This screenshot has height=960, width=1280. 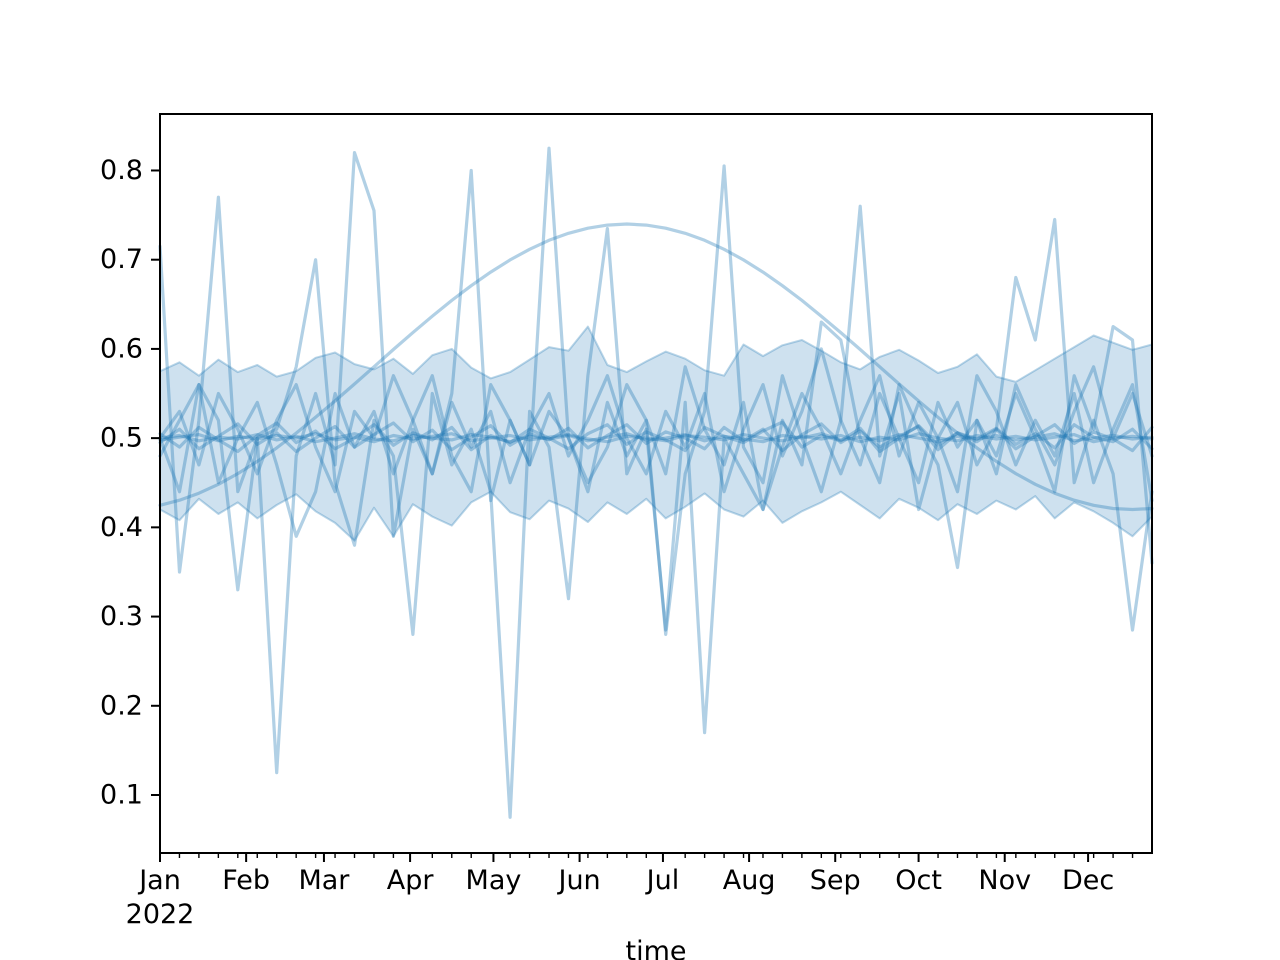 I want to click on series-line-medium-noise-a, so click(x=656, y=420).